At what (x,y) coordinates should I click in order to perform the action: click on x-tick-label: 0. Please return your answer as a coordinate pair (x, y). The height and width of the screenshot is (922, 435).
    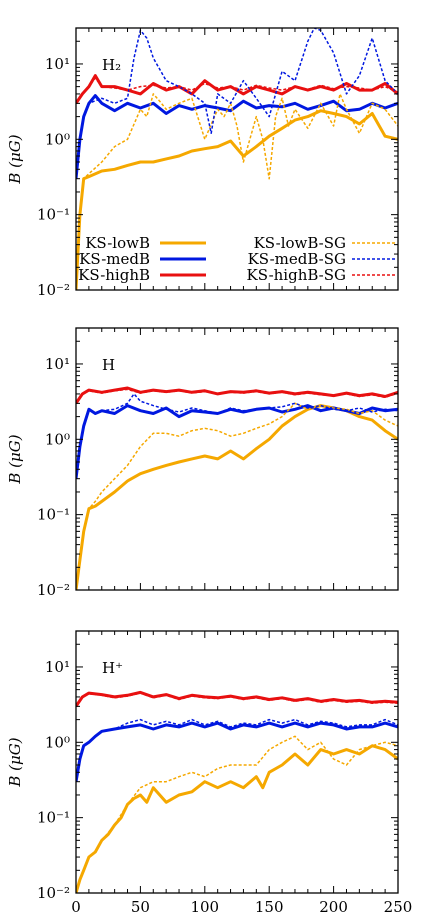
    Looking at the image, I should click on (76, 907).